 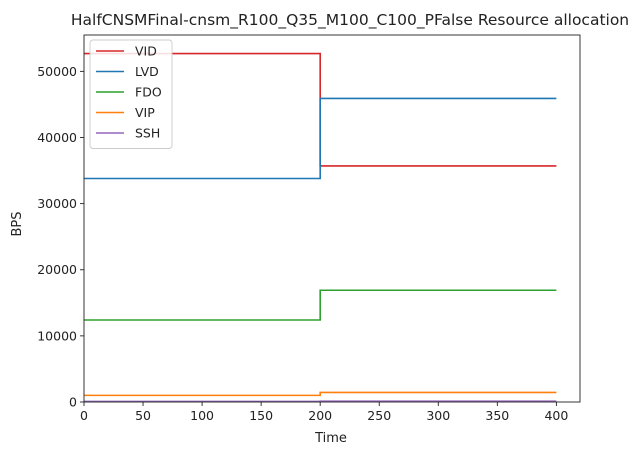 What do you see at coordinates (147, 133) in the screenshot?
I see `legend-label-ssh: SSH` at bounding box center [147, 133].